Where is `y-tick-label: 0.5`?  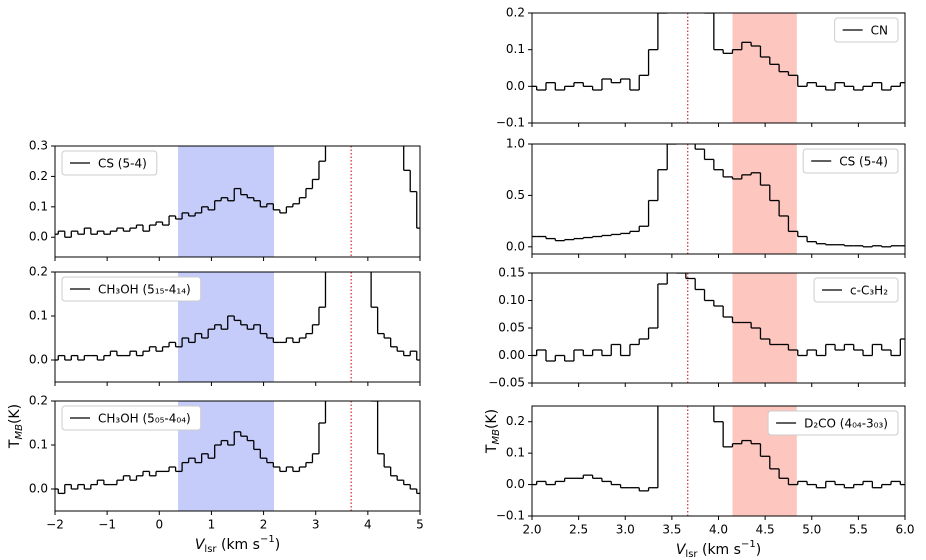
y-tick-label: 0.5 is located at coordinates (515, 195).